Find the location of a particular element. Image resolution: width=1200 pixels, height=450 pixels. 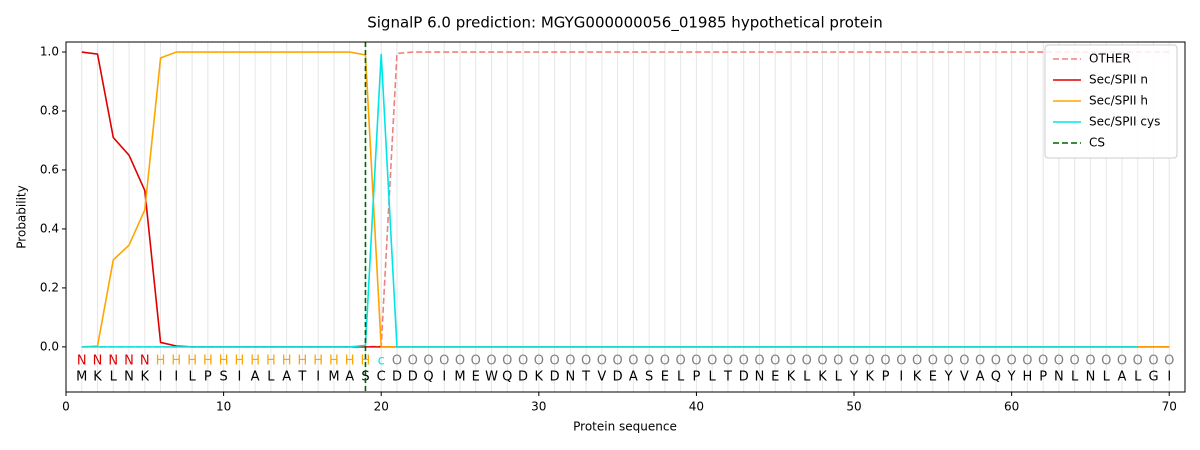

x-tick-label: 30 is located at coordinates (538, 407).